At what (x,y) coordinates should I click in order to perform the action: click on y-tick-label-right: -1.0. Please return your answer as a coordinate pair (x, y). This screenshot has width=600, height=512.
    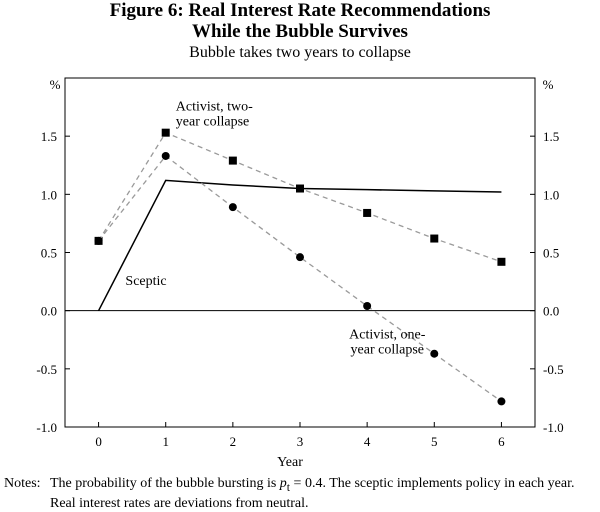
    Looking at the image, I should click on (553, 427).